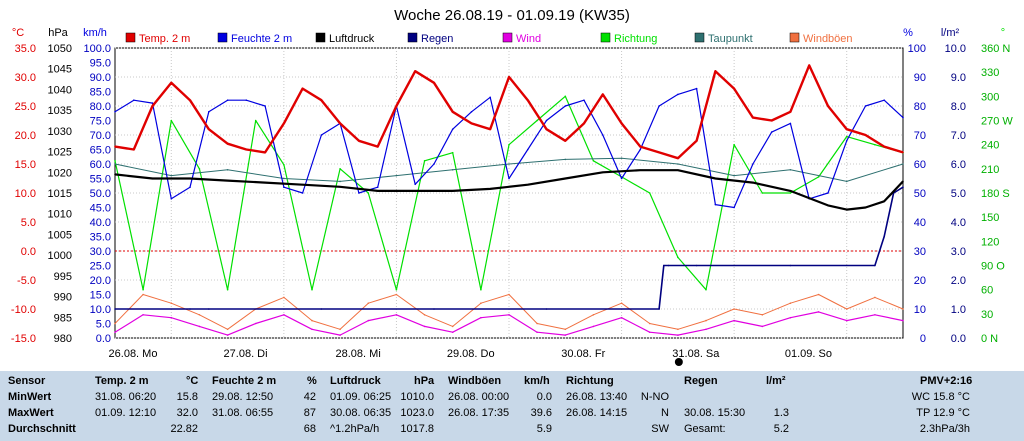  What do you see at coordinates (100, 180) in the screenshot?
I see `tick-wind: 55.0` at bounding box center [100, 180].